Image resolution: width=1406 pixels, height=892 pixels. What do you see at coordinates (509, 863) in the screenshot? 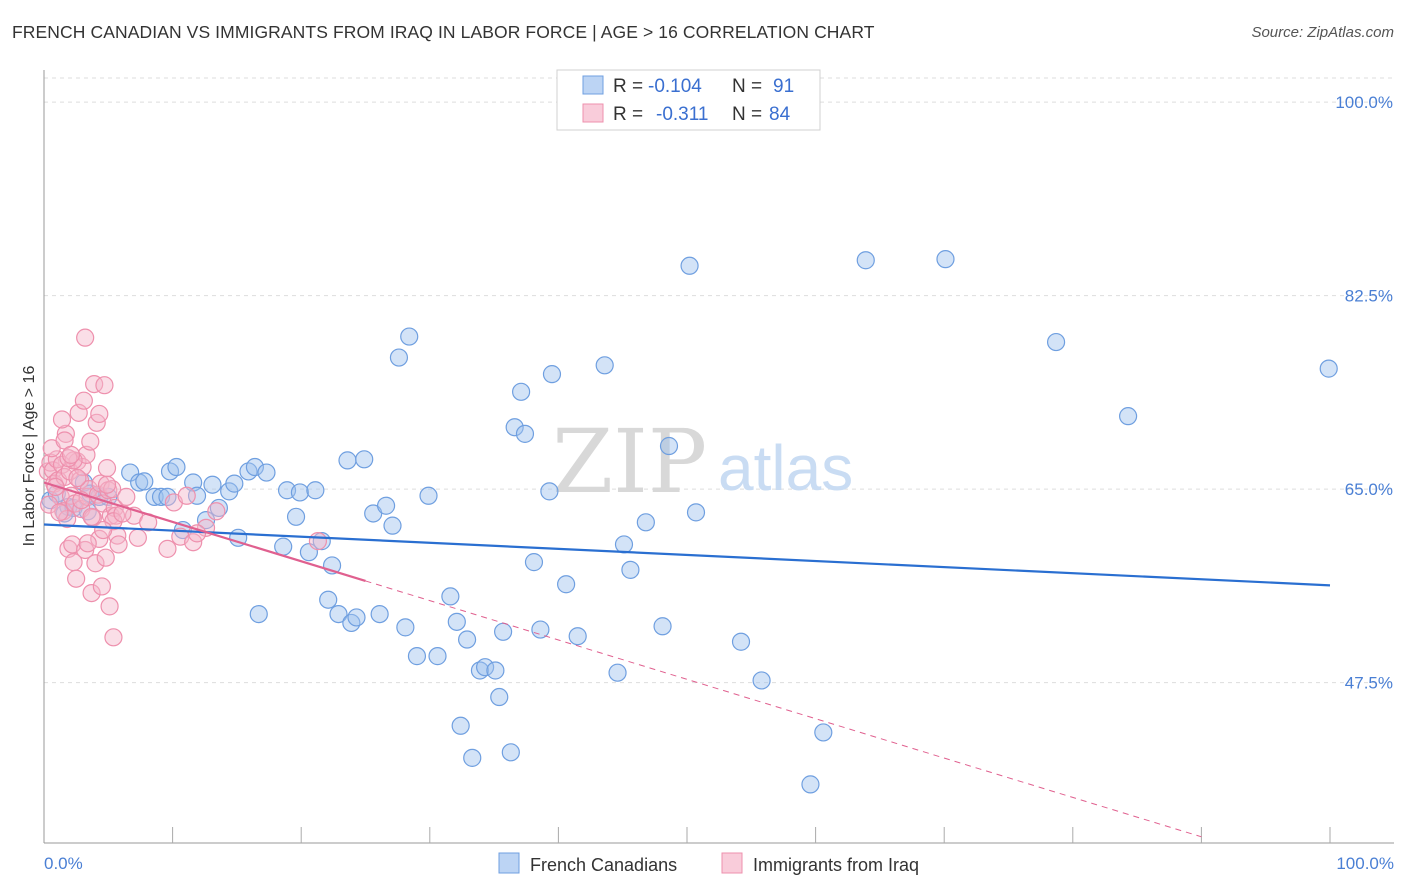
I see `series-legend-swatch-french-canadians` at bounding box center [509, 863].